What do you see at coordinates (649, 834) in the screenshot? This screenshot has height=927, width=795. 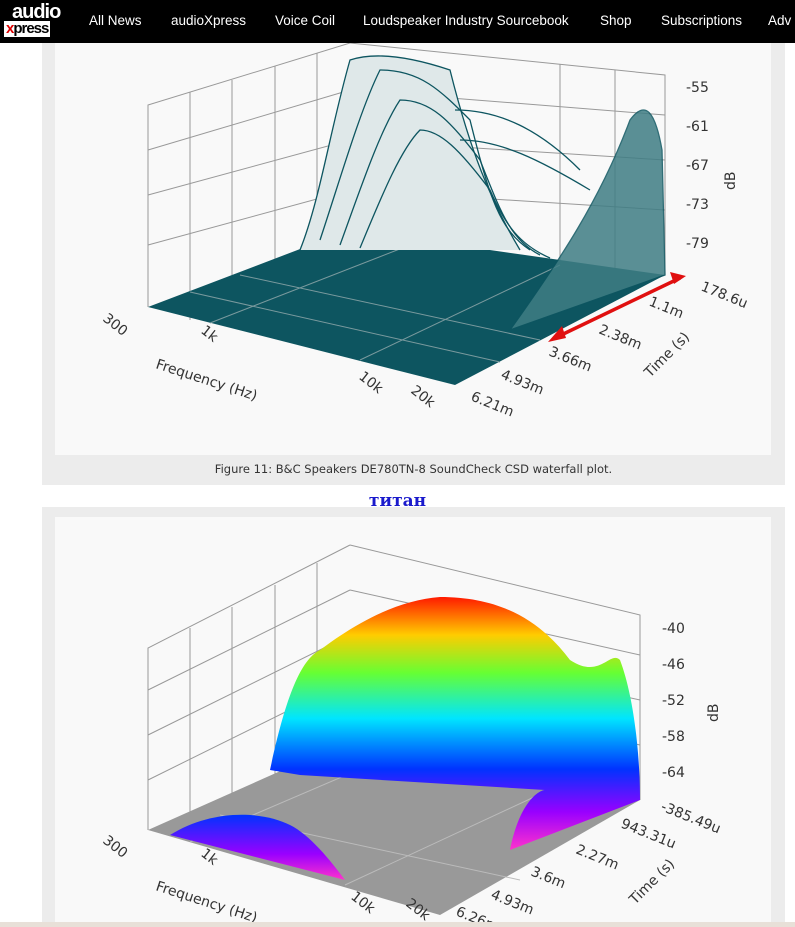 I see `y-tick: 943.31u` at bounding box center [649, 834].